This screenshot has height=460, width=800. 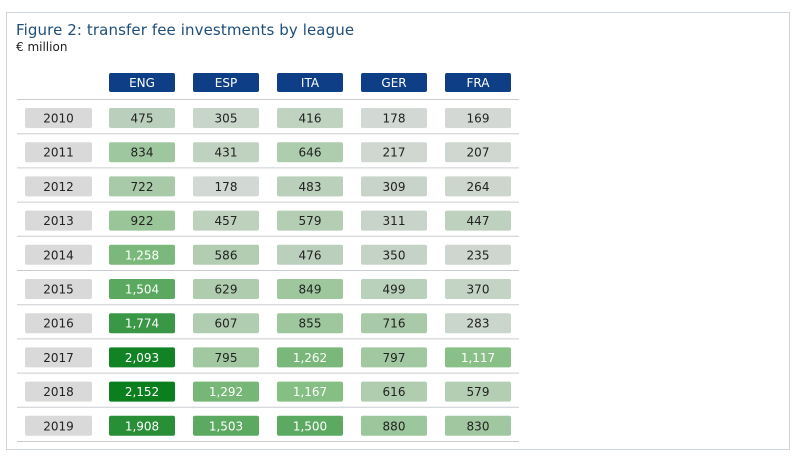 What do you see at coordinates (142, 221) in the screenshot?
I see `cell-value-label: 922` at bounding box center [142, 221].